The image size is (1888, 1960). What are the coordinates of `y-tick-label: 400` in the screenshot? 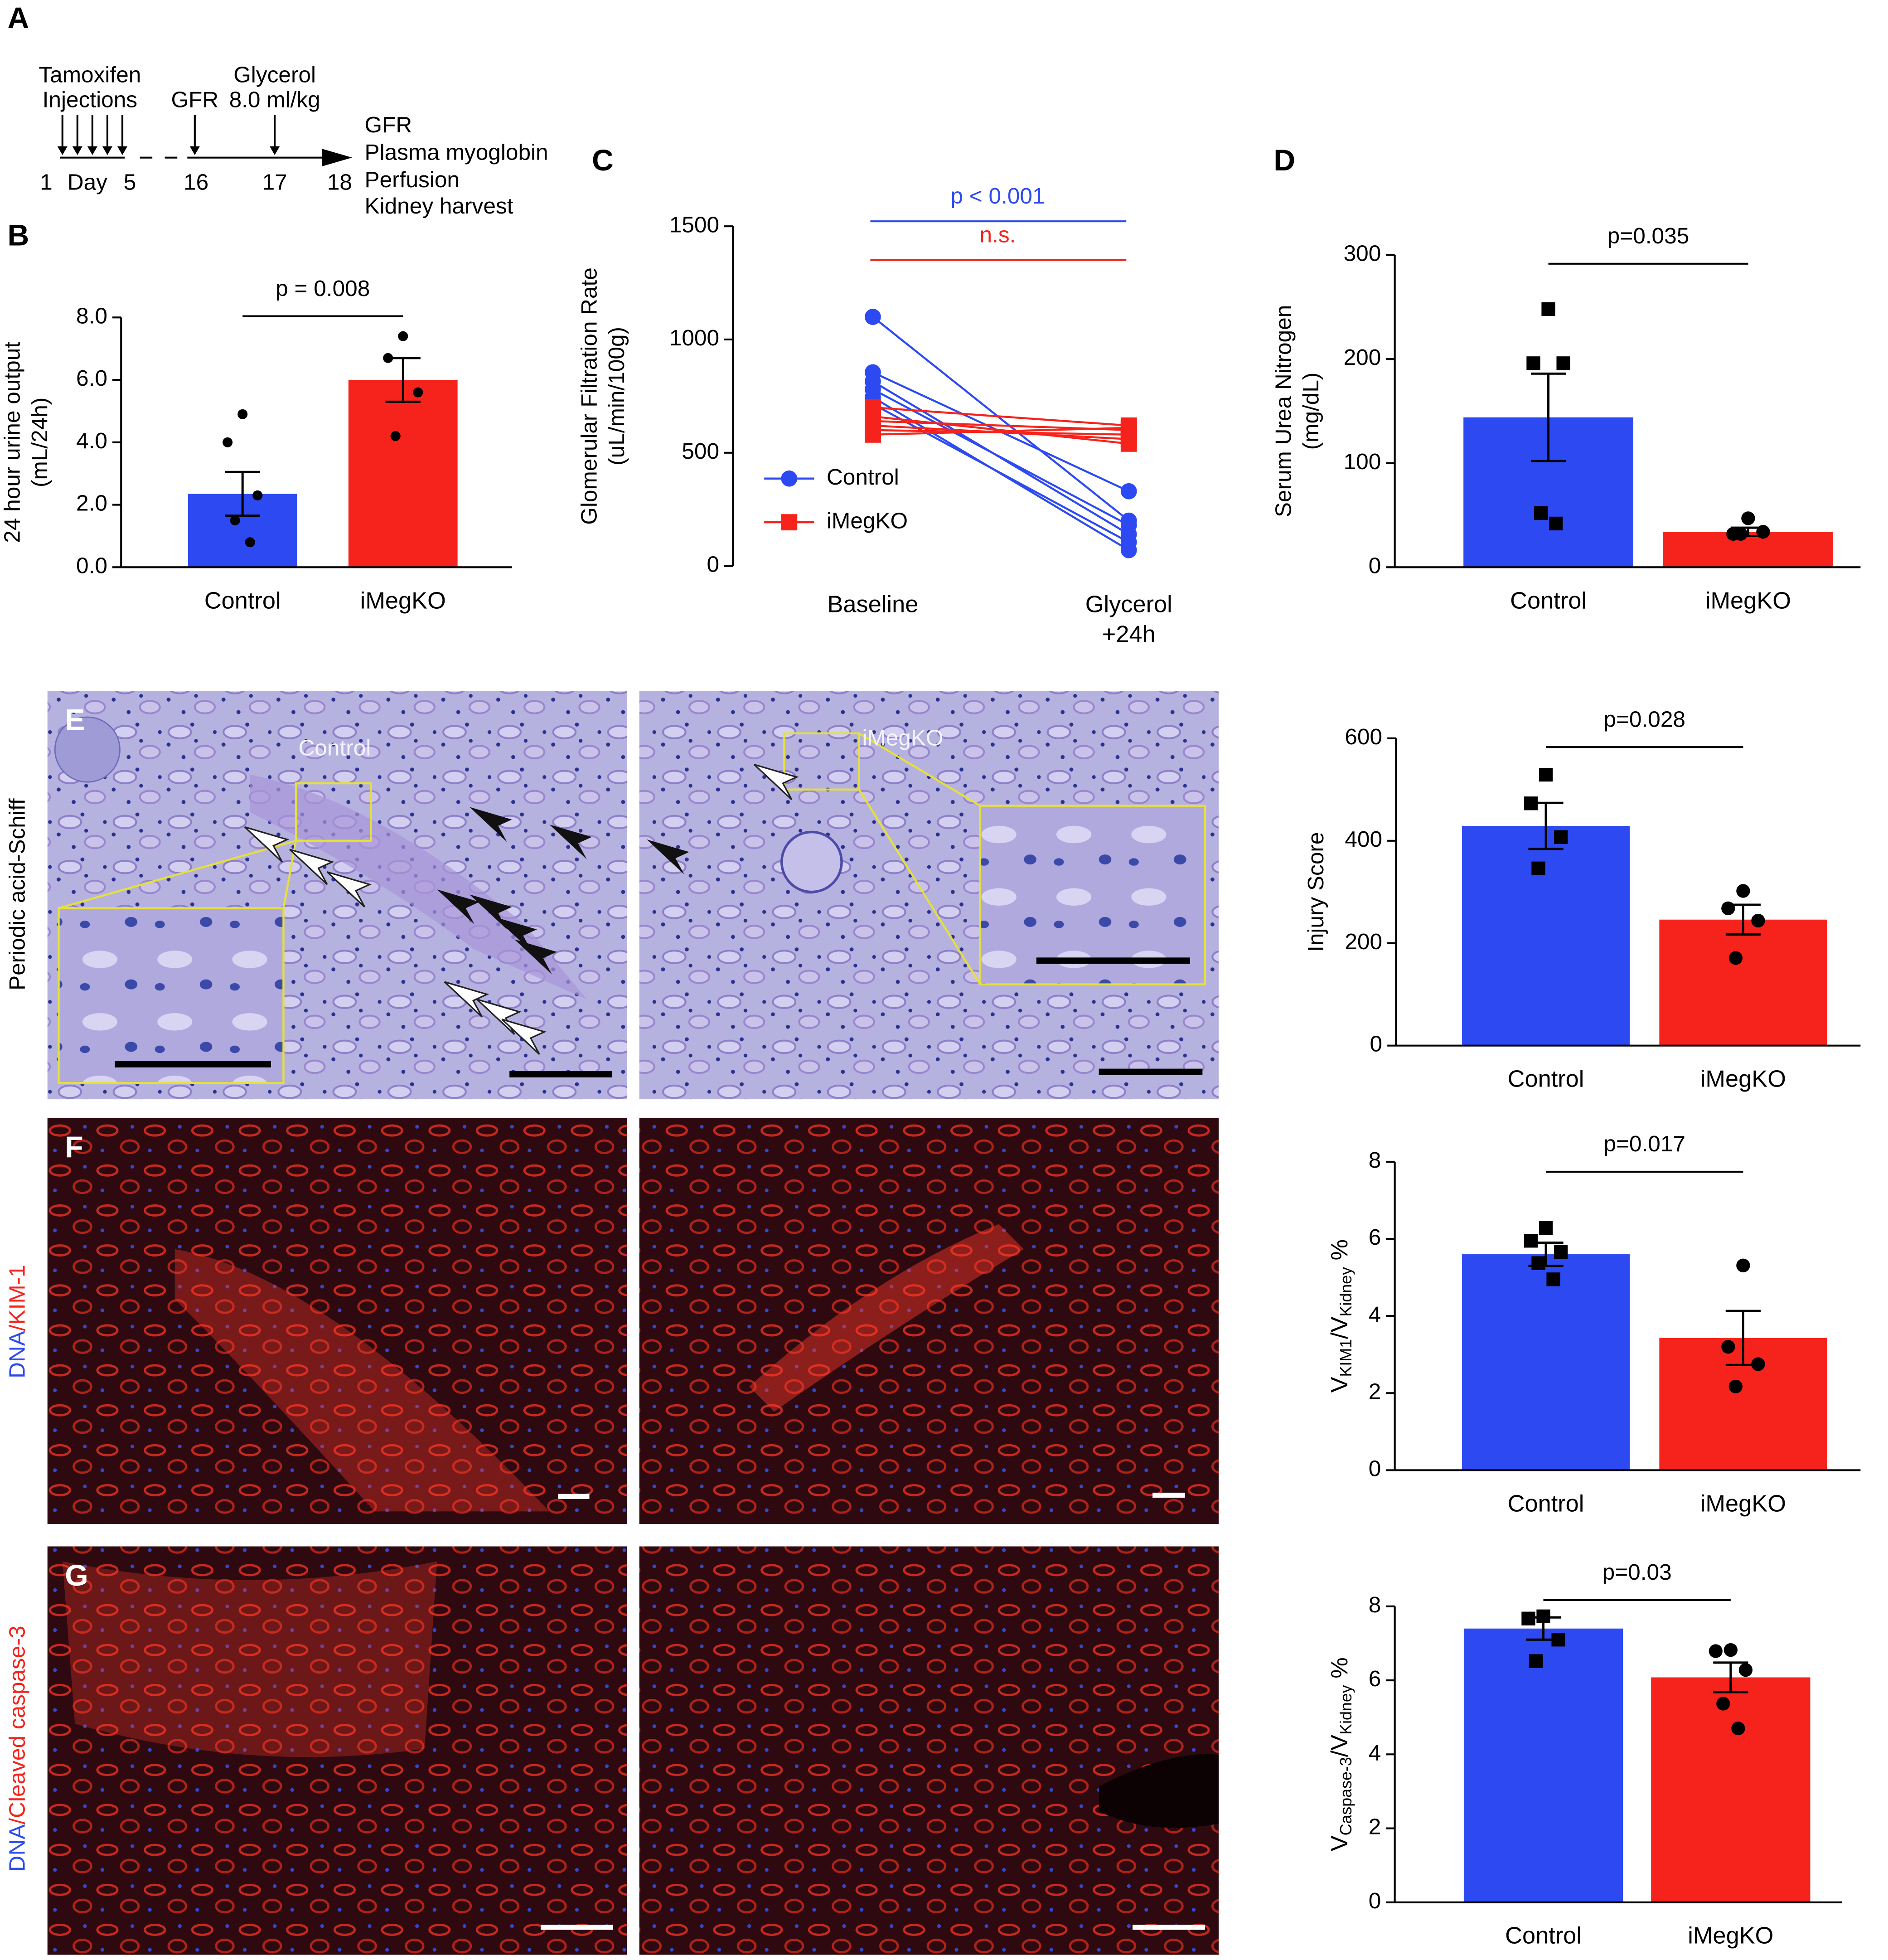 It's located at (1364, 839).